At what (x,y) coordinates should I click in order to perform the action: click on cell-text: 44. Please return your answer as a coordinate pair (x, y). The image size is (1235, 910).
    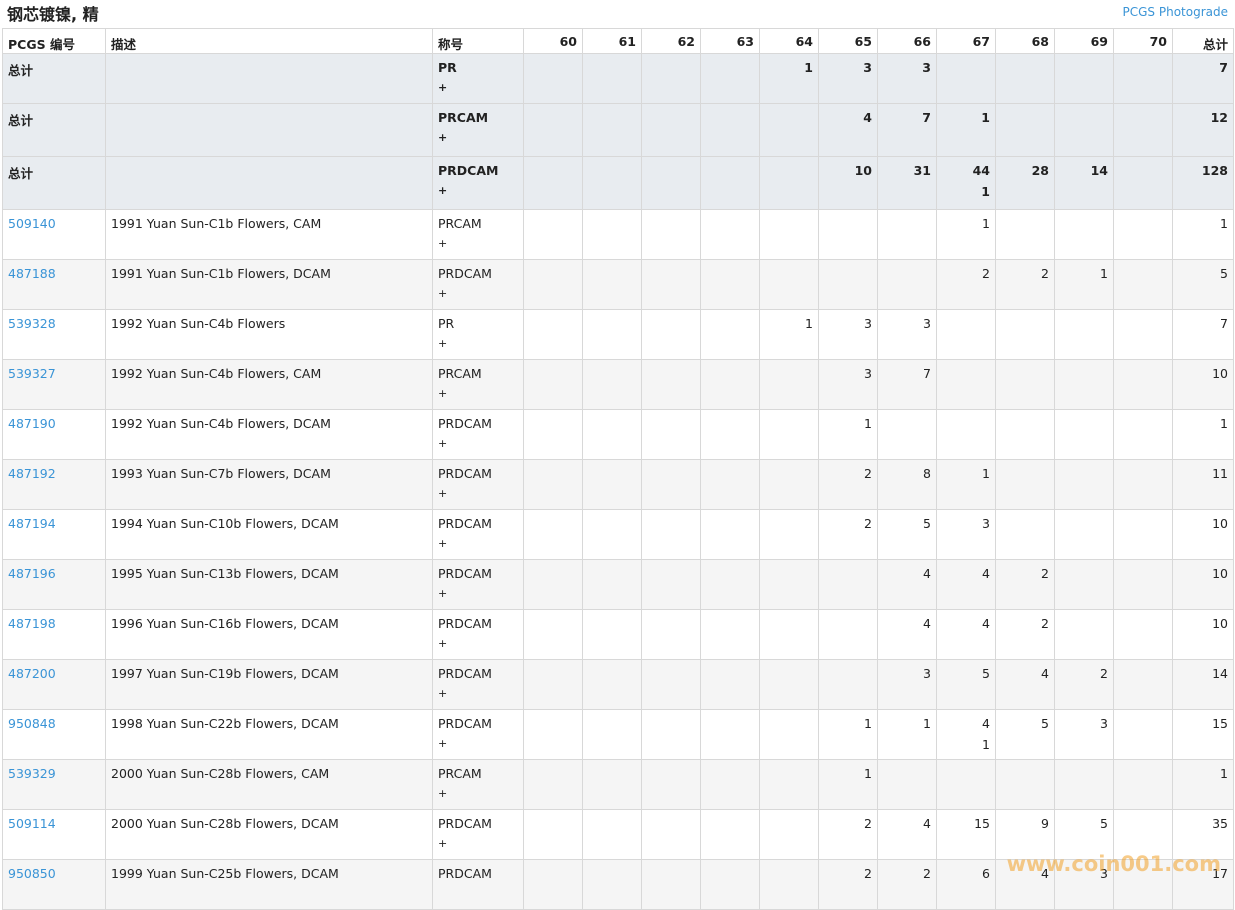
    Looking at the image, I should click on (981, 170).